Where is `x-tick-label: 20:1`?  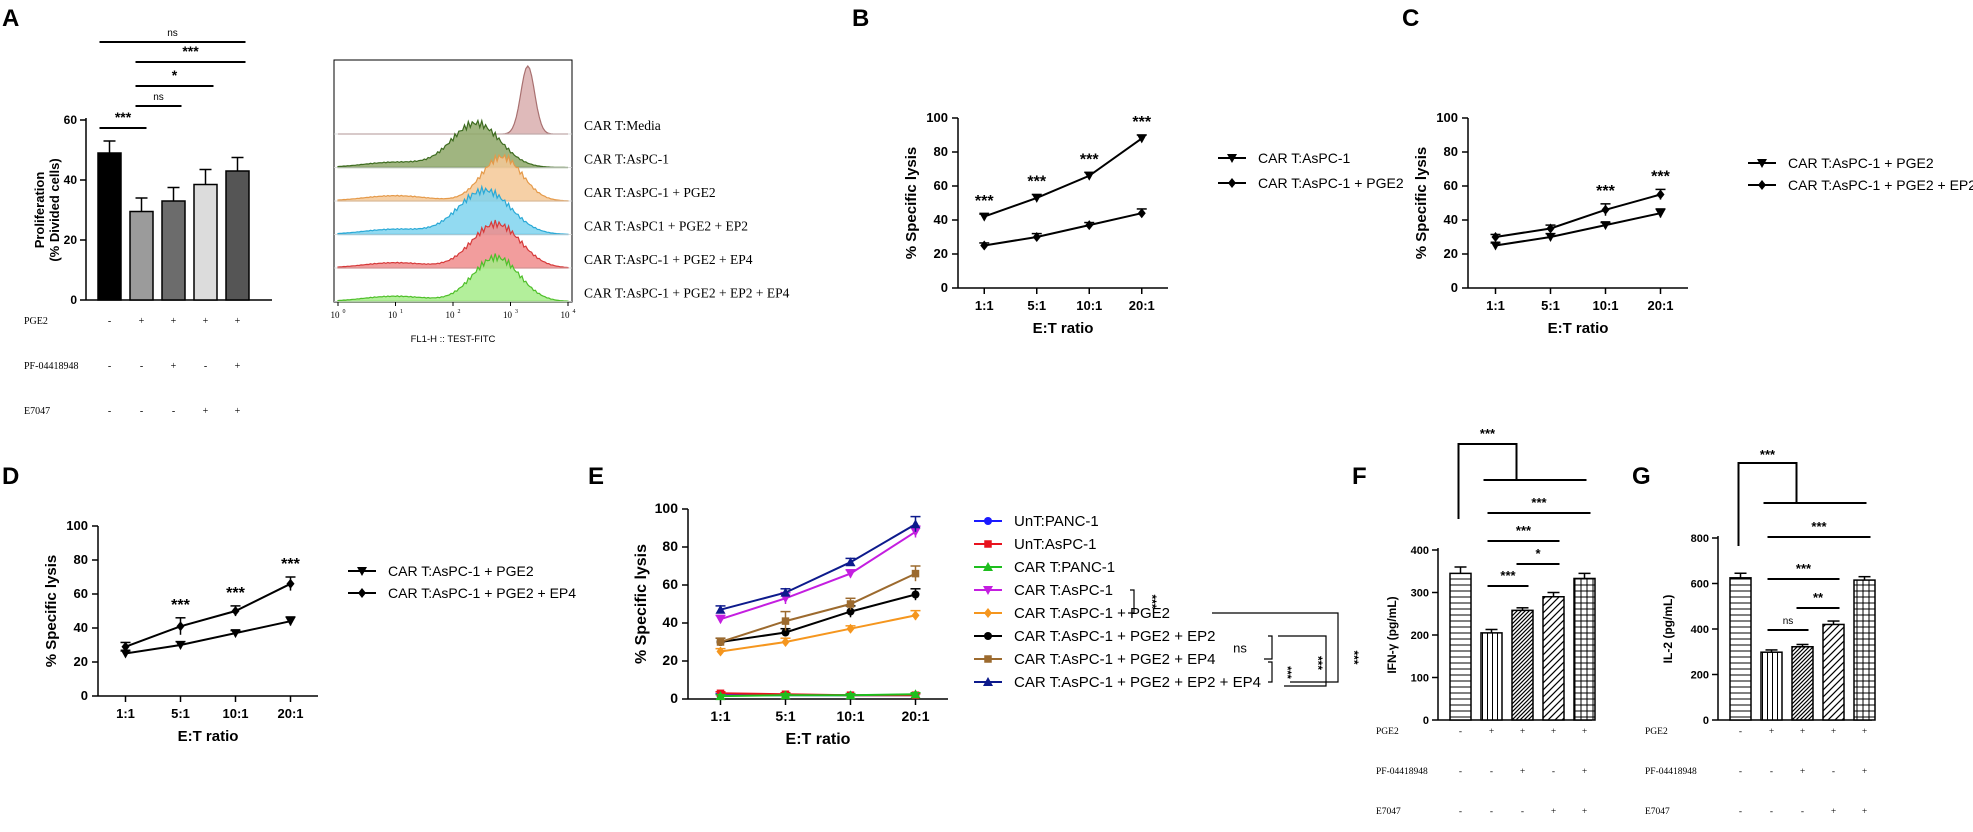
x-tick-label: 20:1 is located at coordinates (915, 716).